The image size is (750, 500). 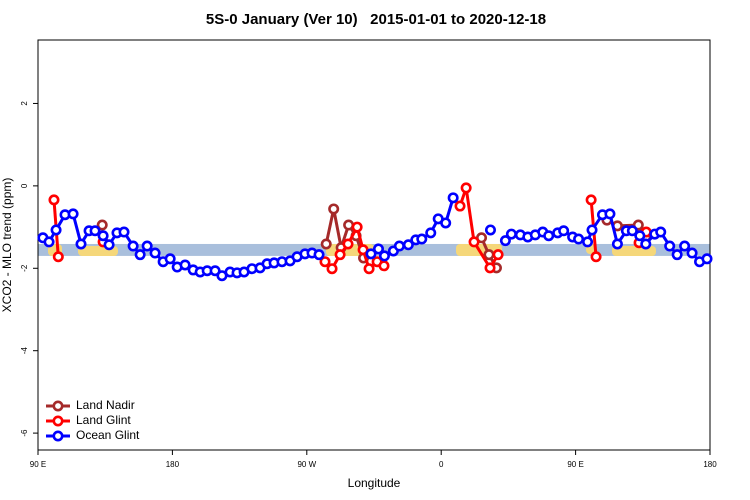 I want to click on x-axis-label: Longitude, so click(x=374, y=483).